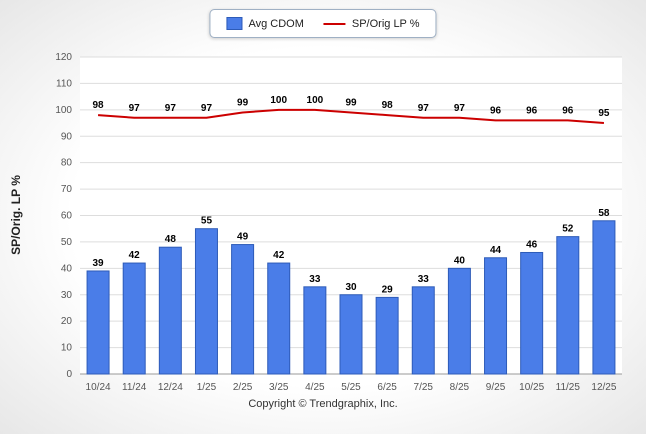 This screenshot has width=646, height=434. Describe the element at coordinates (170, 387) in the screenshot. I see `x-tick-label: 12/24` at that location.